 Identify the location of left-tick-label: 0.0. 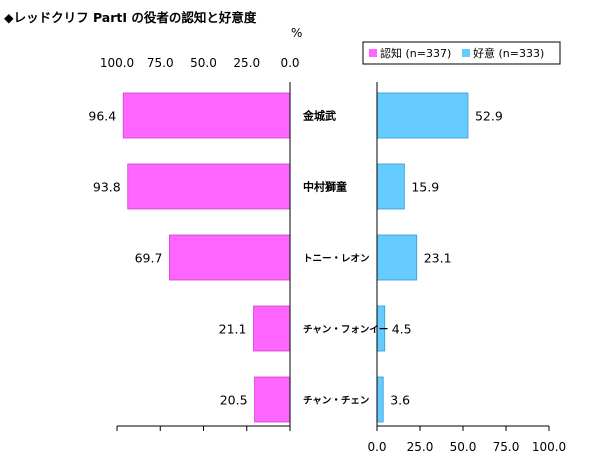
(289, 63).